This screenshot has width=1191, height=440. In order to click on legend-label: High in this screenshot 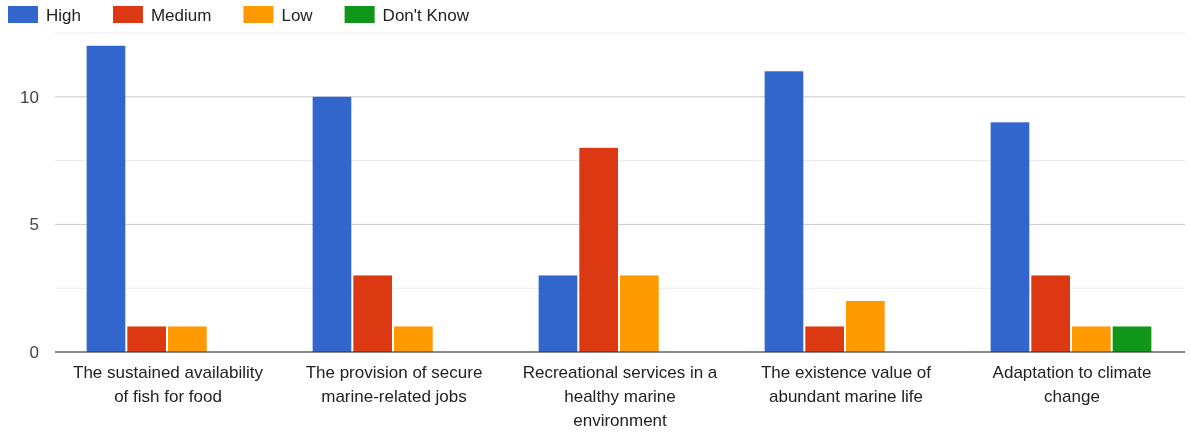, I will do `click(63, 15)`.